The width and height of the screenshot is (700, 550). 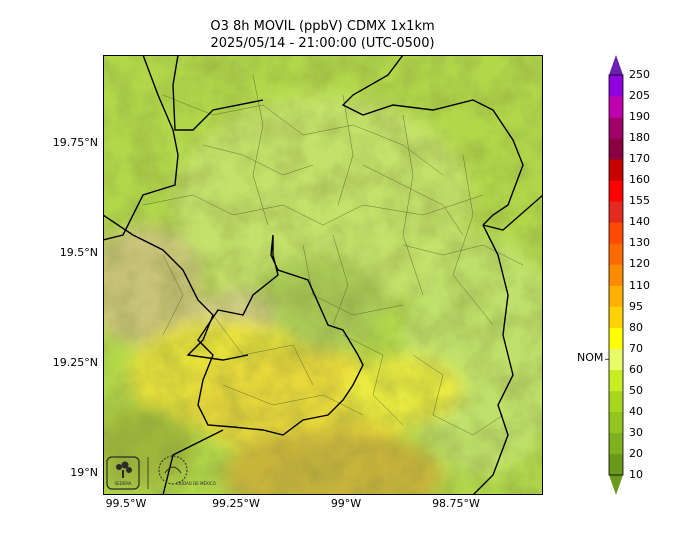 What do you see at coordinates (123, 483) in the screenshot?
I see `sedema-logo-text: SEDEMA` at bounding box center [123, 483].